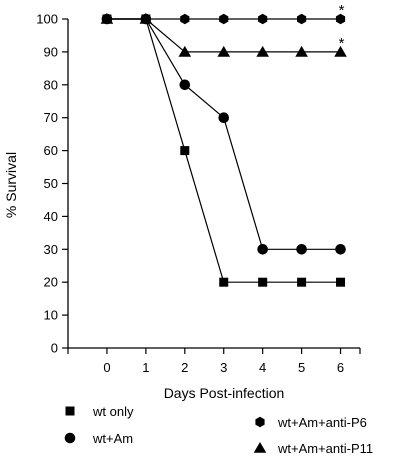 The image size is (400, 464). Describe the element at coordinates (51, 117) in the screenshot. I see `y-tick-label: 70` at that location.